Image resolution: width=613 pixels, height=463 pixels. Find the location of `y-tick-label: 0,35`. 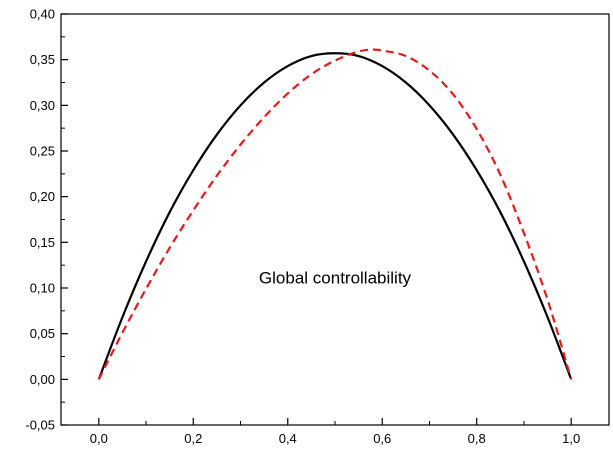

y-tick-label: 0,35 is located at coordinates (42, 59).